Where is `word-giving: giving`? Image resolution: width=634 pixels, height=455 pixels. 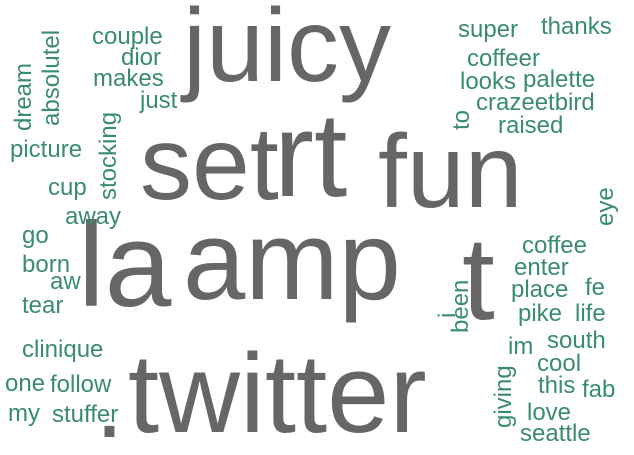
word-giving: giving is located at coordinates (503, 396).